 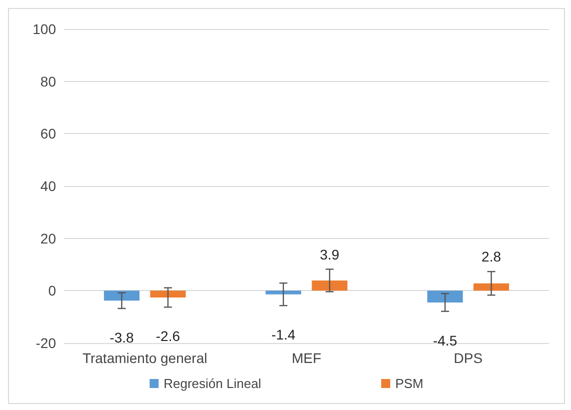 I want to click on y-tick-label: 100, so click(x=44, y=29).